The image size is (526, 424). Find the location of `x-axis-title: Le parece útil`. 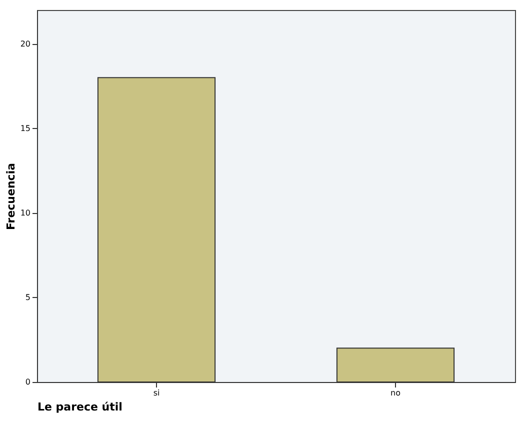

x-axis-title: Le parece útil is located at coordinates (80, 407).